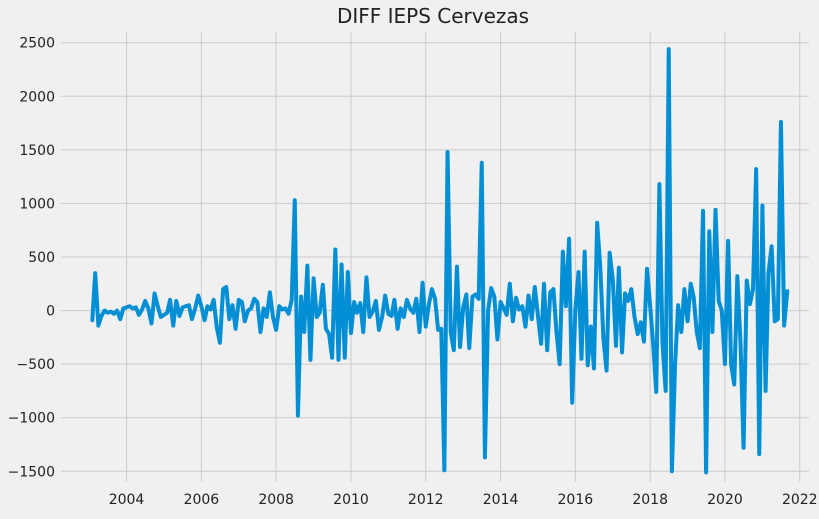  I want to click on x-tick-label: 2010, so click(351, 500).